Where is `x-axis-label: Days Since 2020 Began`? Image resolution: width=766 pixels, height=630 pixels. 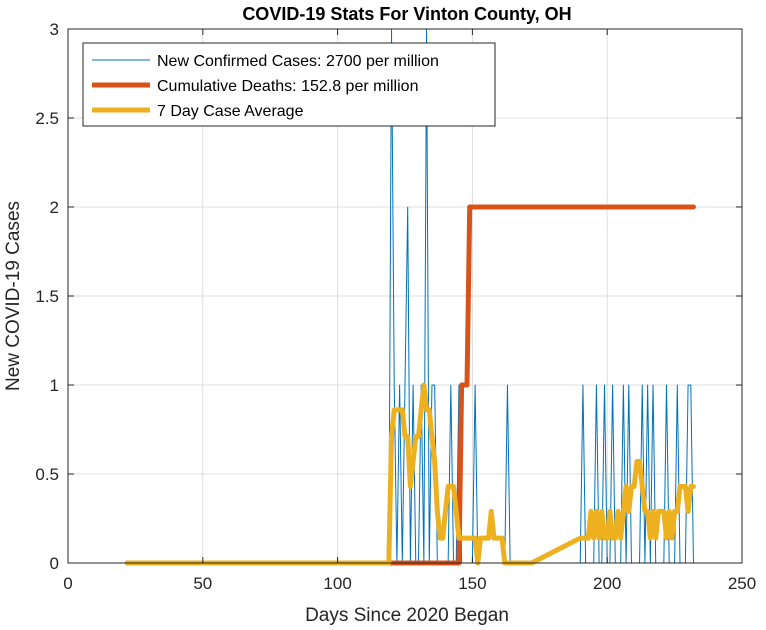 x-axis-label: Days Since 2020 Began is located at coordinates (407, 615).